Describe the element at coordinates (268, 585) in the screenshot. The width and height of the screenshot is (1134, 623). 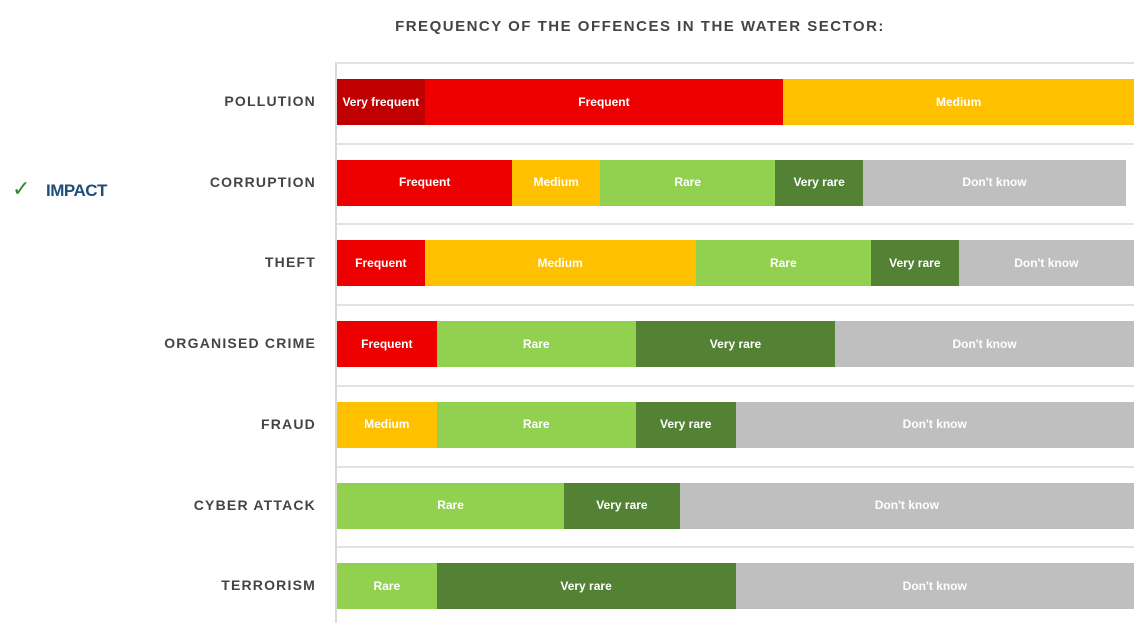
I see `y-tick-label: TERRORISM` at that location.